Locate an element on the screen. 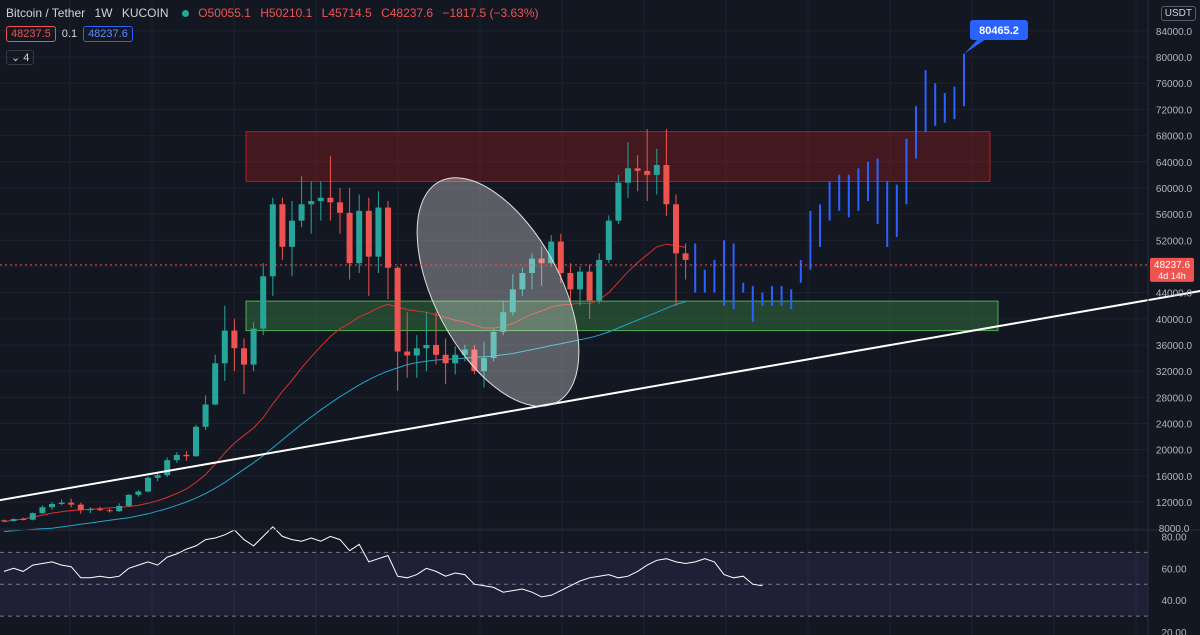 Image resolution: width=1200 pixels, height=635 pixels. price-tick-label: 24000.0 is located at coordinates (1174, 424).